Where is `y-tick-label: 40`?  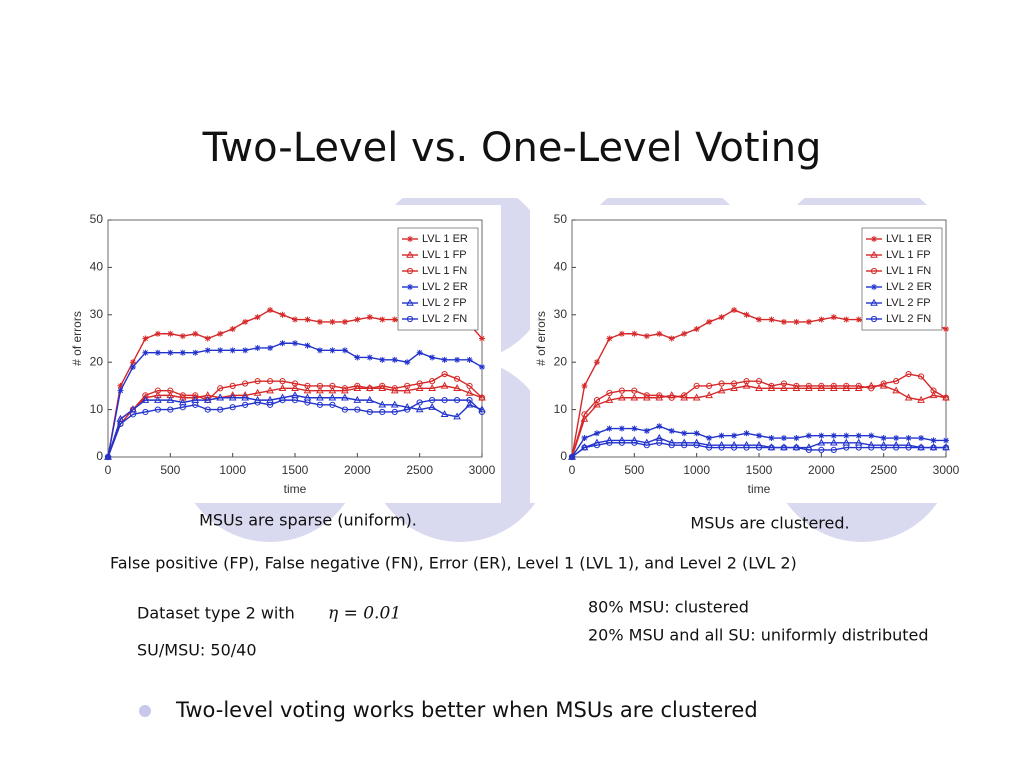 y-tick-label: 40 is located at coordinates (97, 267).